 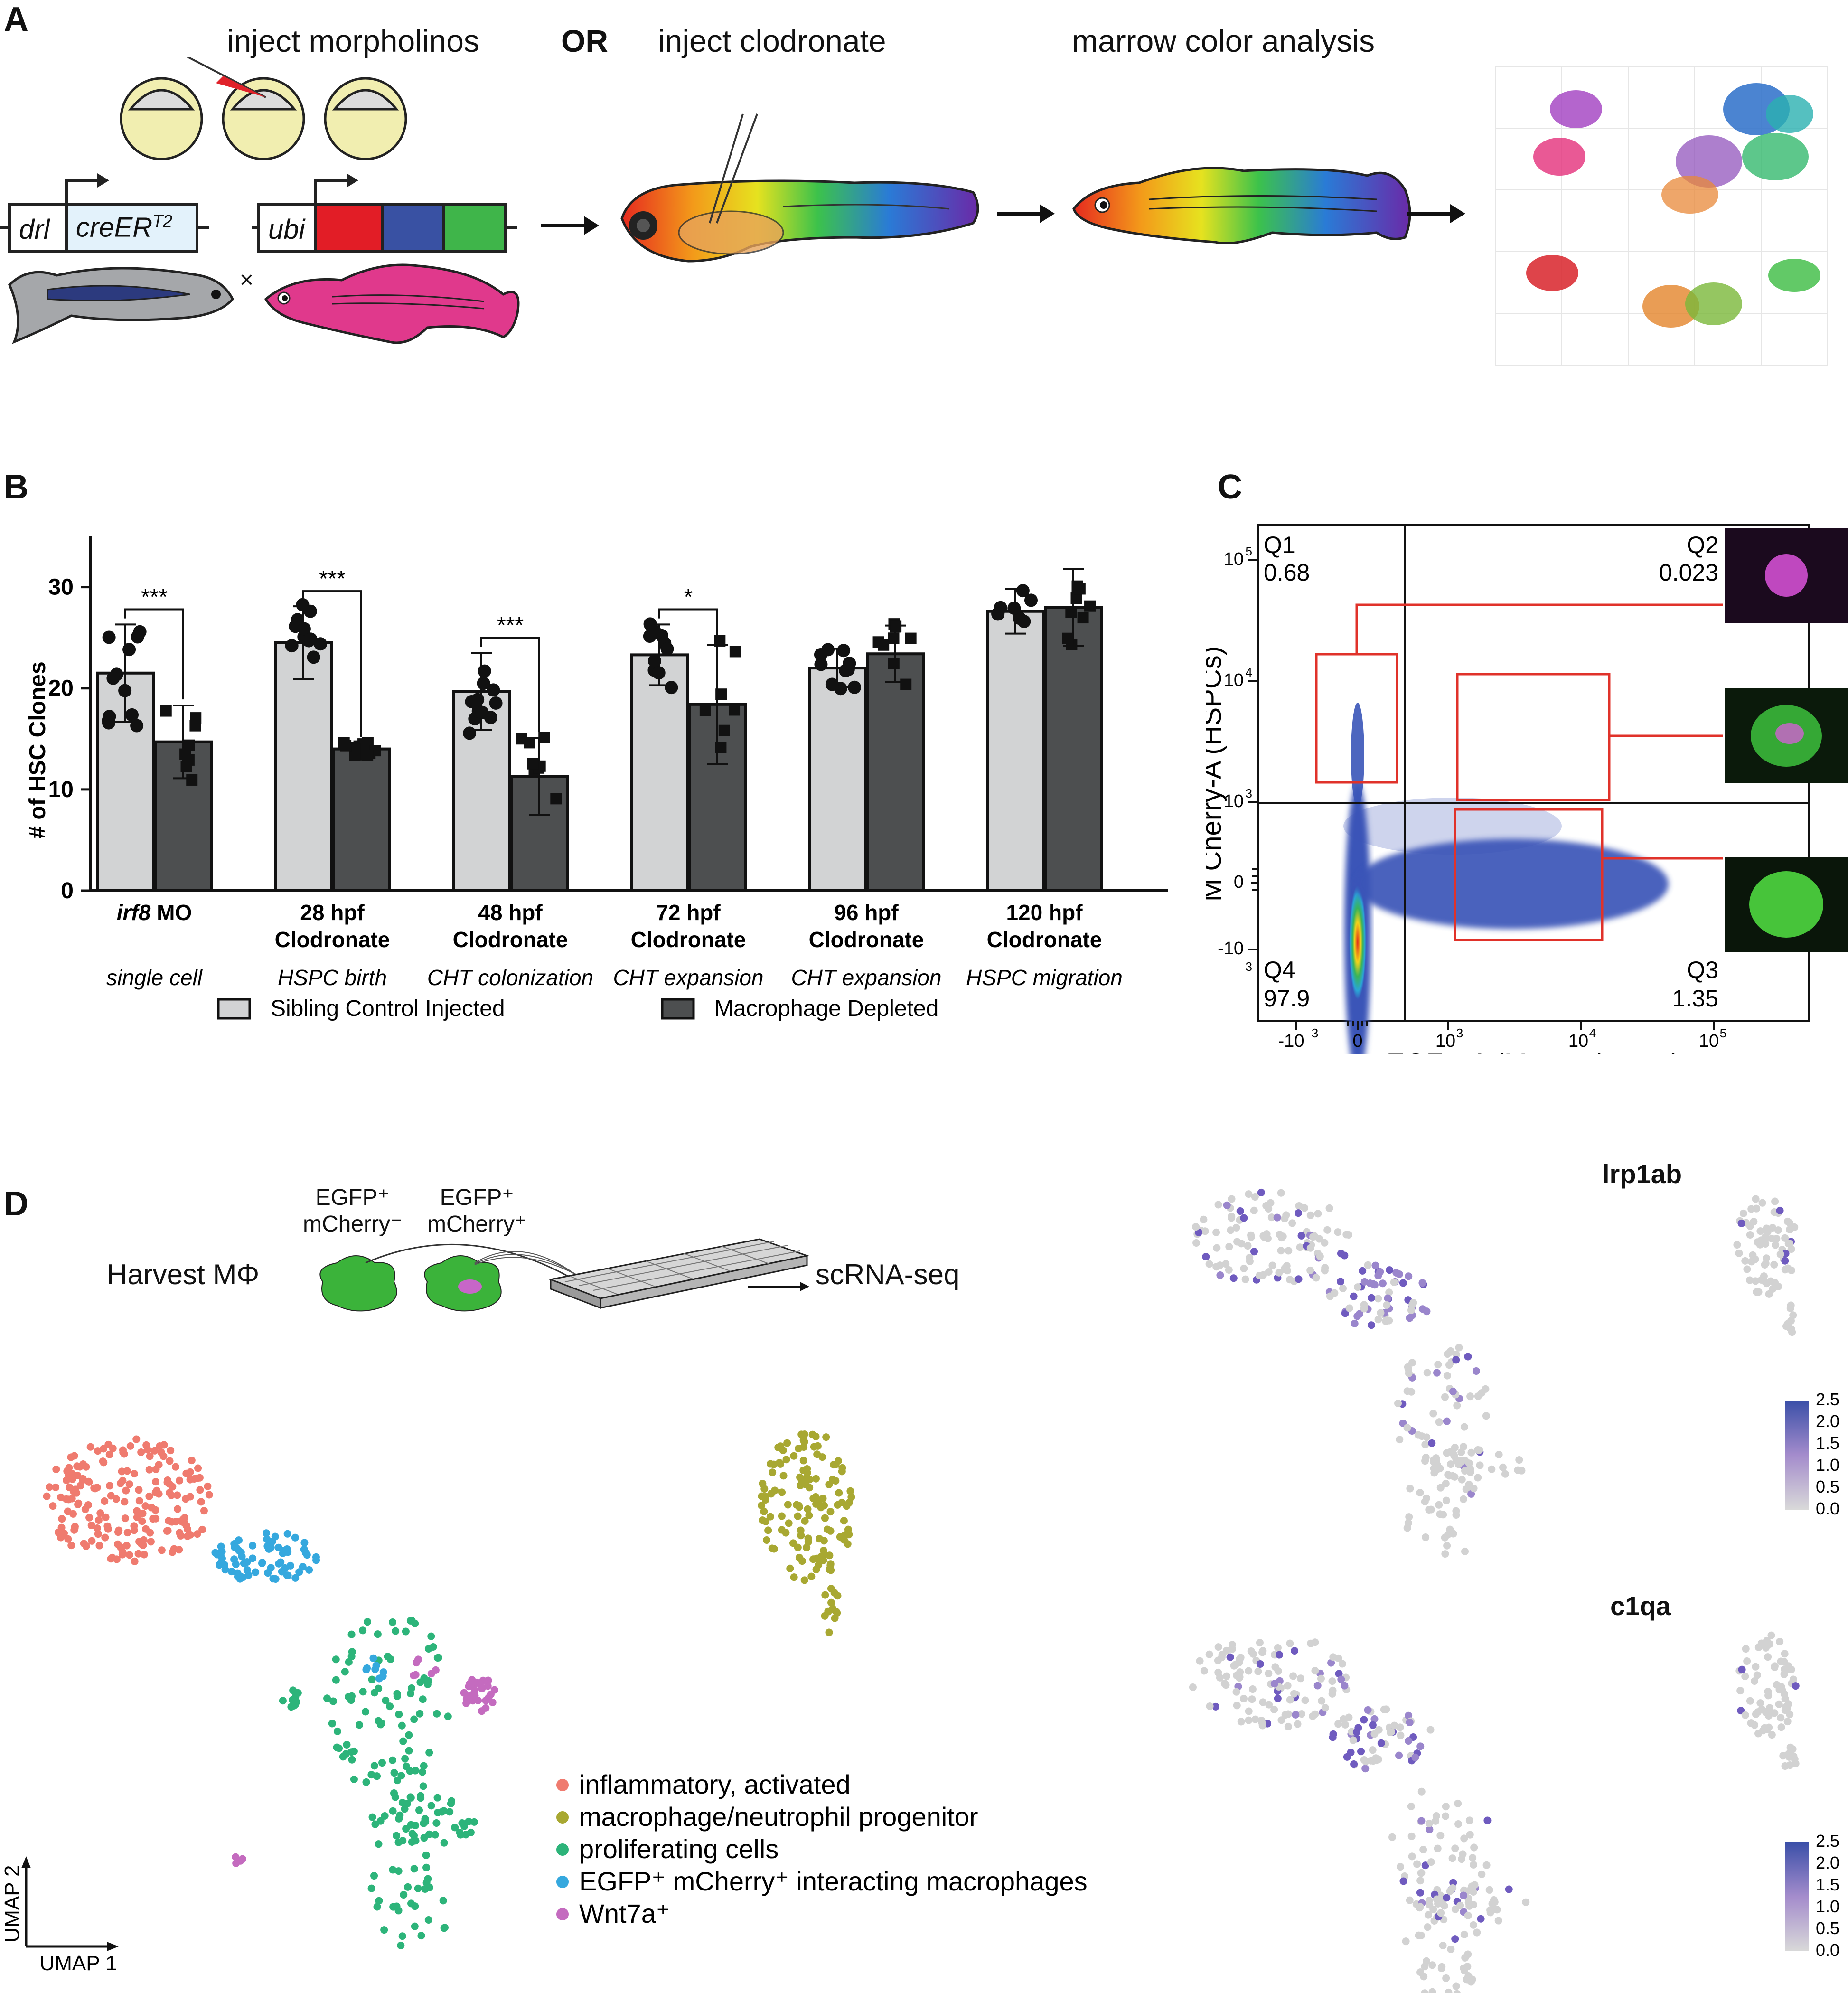 What do you see at coordinates (1592, 1033) in the screenshot?
I see `x-tick-exp: 4` at bounding box center [1592, 1033].